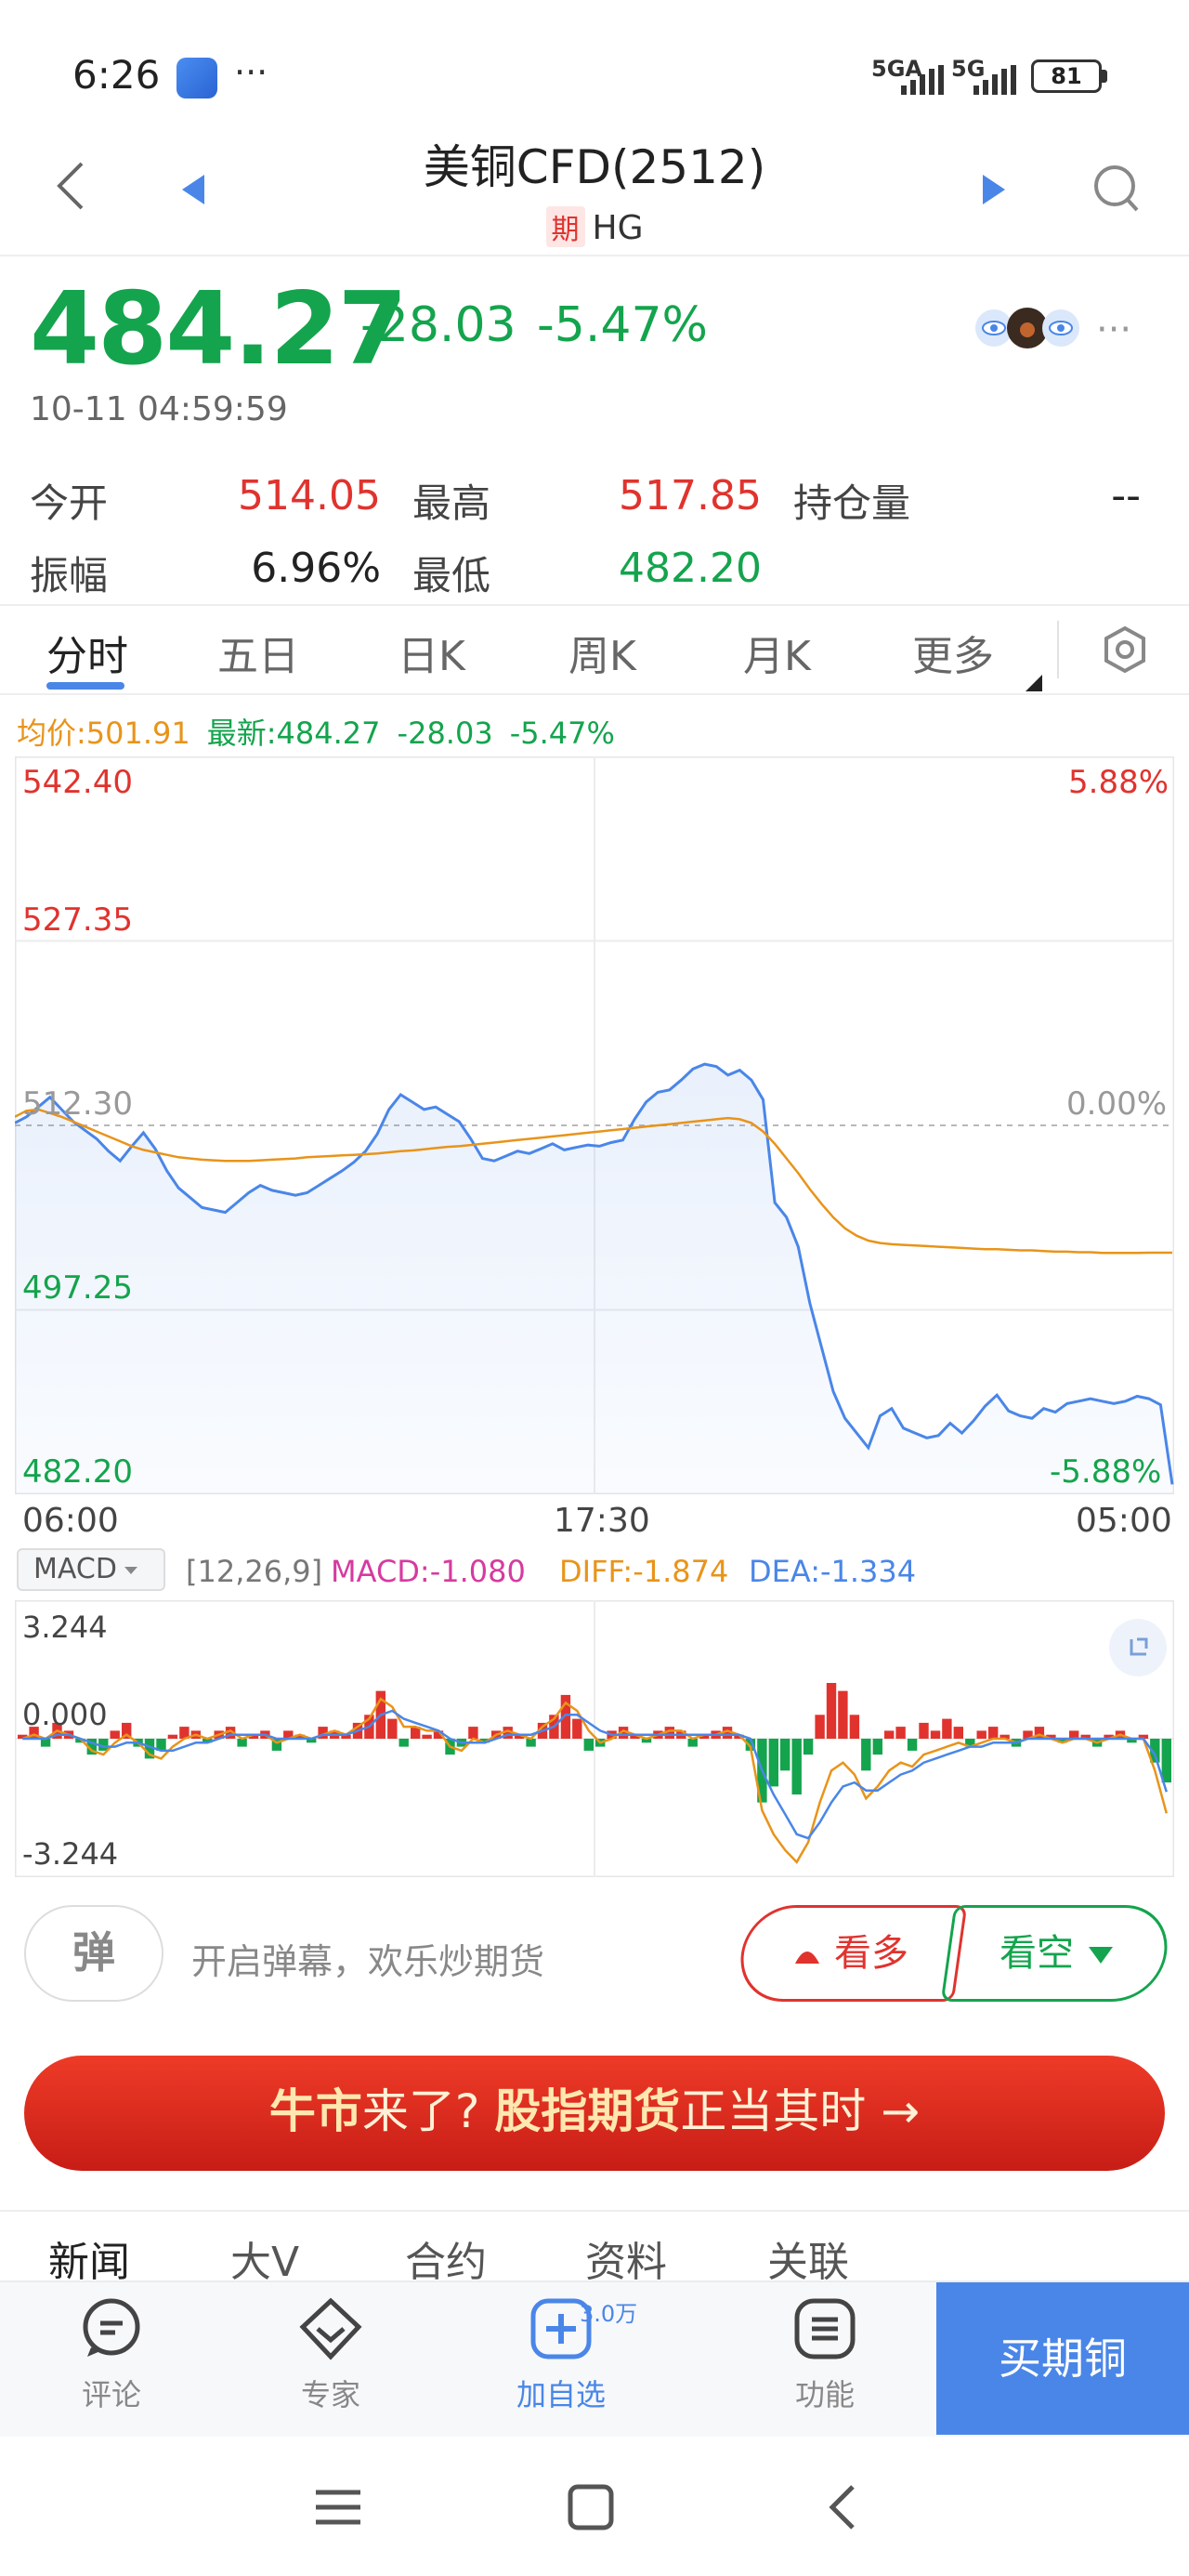 This screenshot has height=2576, width=1189. I want to click on indicator-select: MACD, so click(91, 1569).